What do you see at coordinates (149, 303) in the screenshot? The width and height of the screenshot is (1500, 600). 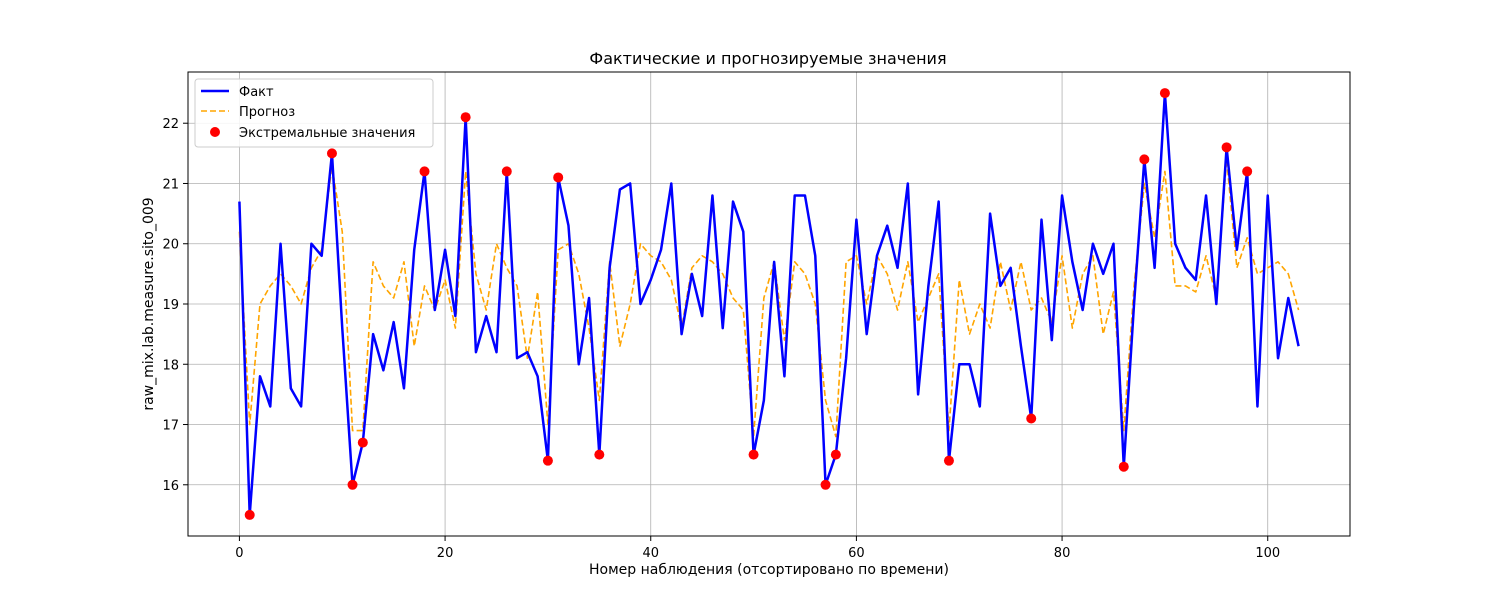 I see `y-axis-title: raw_mix.lab.measure.sito_009` at bounding box center [149, 303].